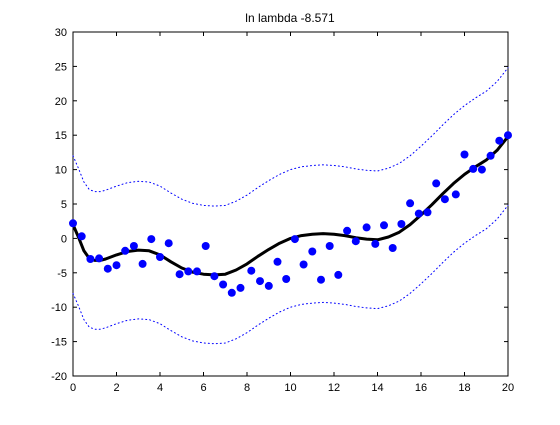 Image resolution: width=560 pixels, height=425 pixels. What do you see at coordinates (64, 205) in the screenshot?
I see `y-tick-label: 5` at bounding box center [64, 205].